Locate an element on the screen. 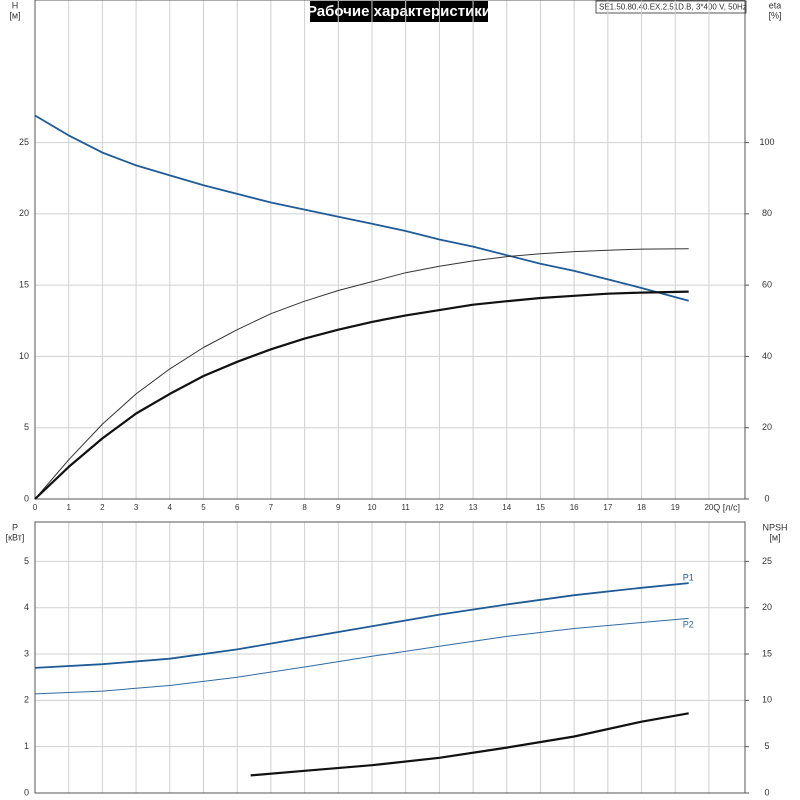  y2-axis-unit: [м] is located at coordinates (774, 537).